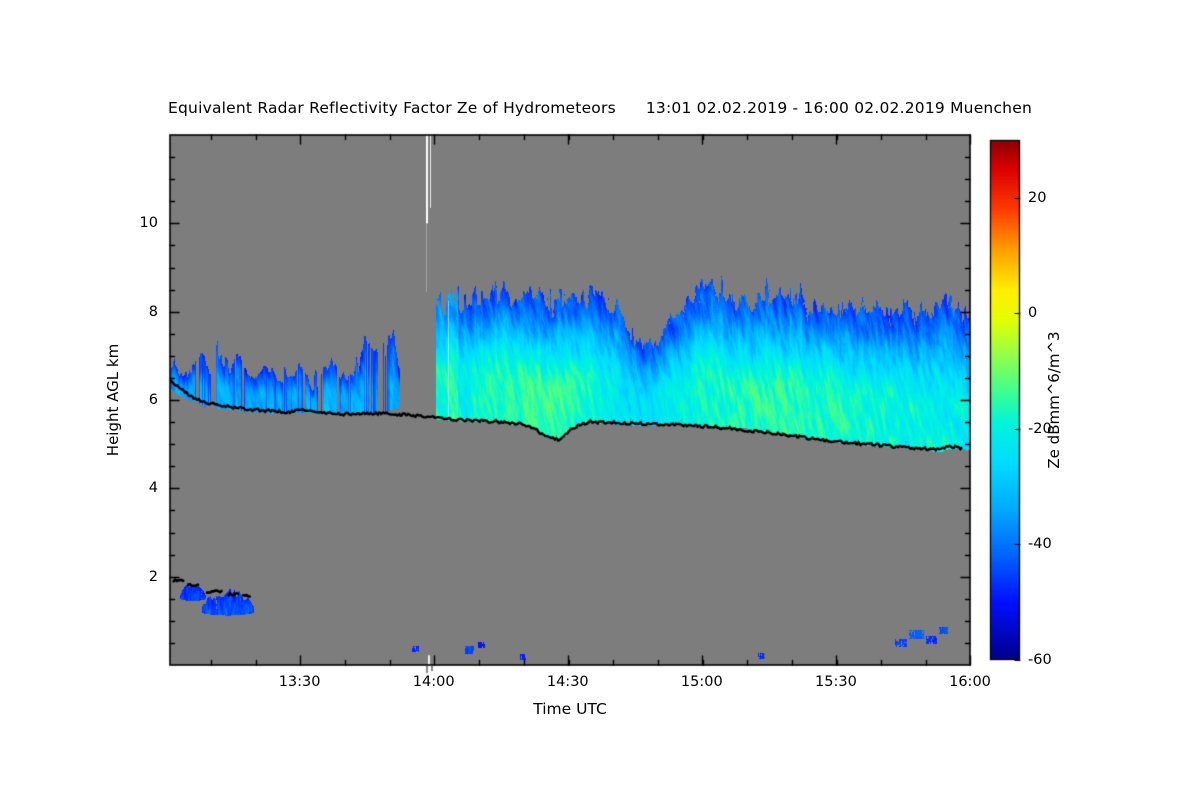 The width and height of the screenshot is (1200, 800). I want to click on colorbar-tick-label: -20, so click(1040, 428).